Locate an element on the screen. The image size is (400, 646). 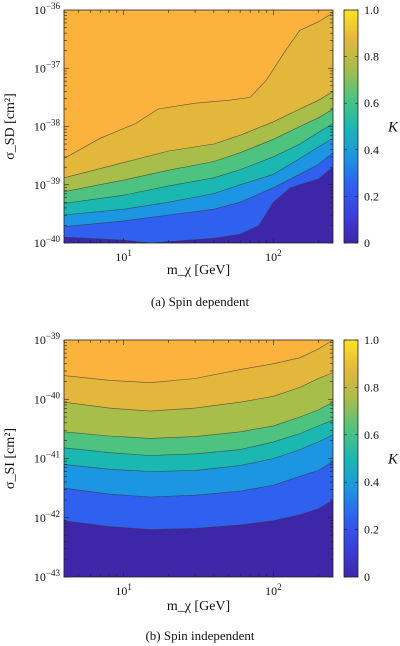
y-tick-label: 10−36 is located at coordinates (47, 9).